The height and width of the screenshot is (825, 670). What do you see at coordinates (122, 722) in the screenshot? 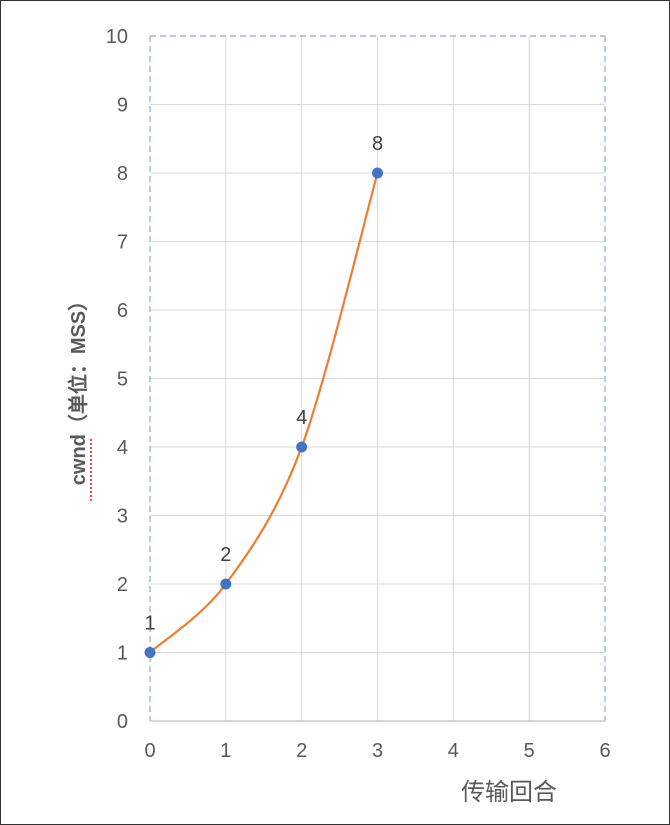
I see `y-tick-label-0: 0` at bounding box center [122, 722].